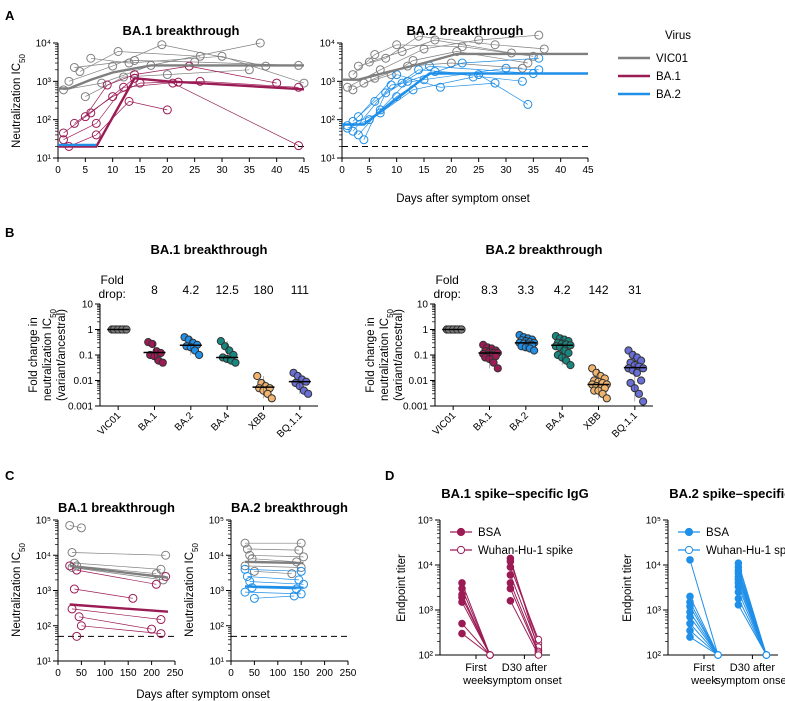  I want to click on B1-fold-drop-value: 4.2, so click(190, 290).